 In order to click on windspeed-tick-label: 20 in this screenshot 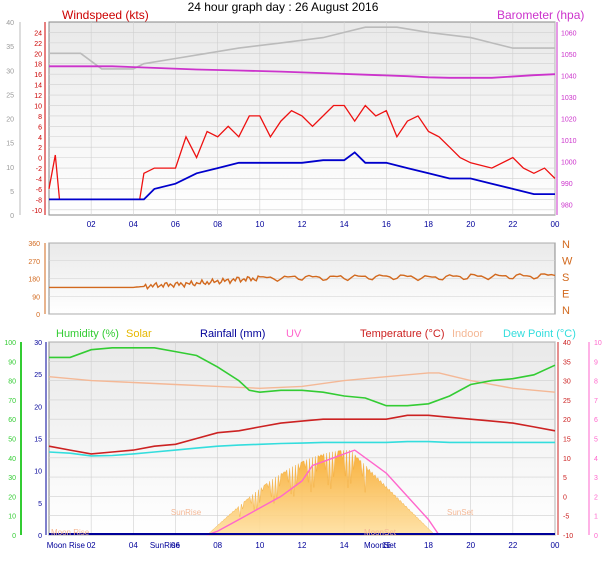, I will do `click(38, 54)`.